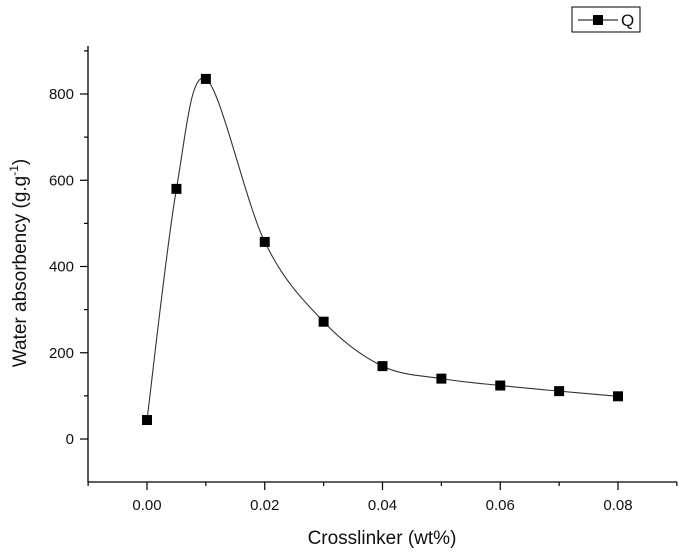 The image size is (684, 555). Describe the element at coordinates (382, 538) in the screenshot. I see `x-axis-title: Crosslinker (wt%)` at that location.